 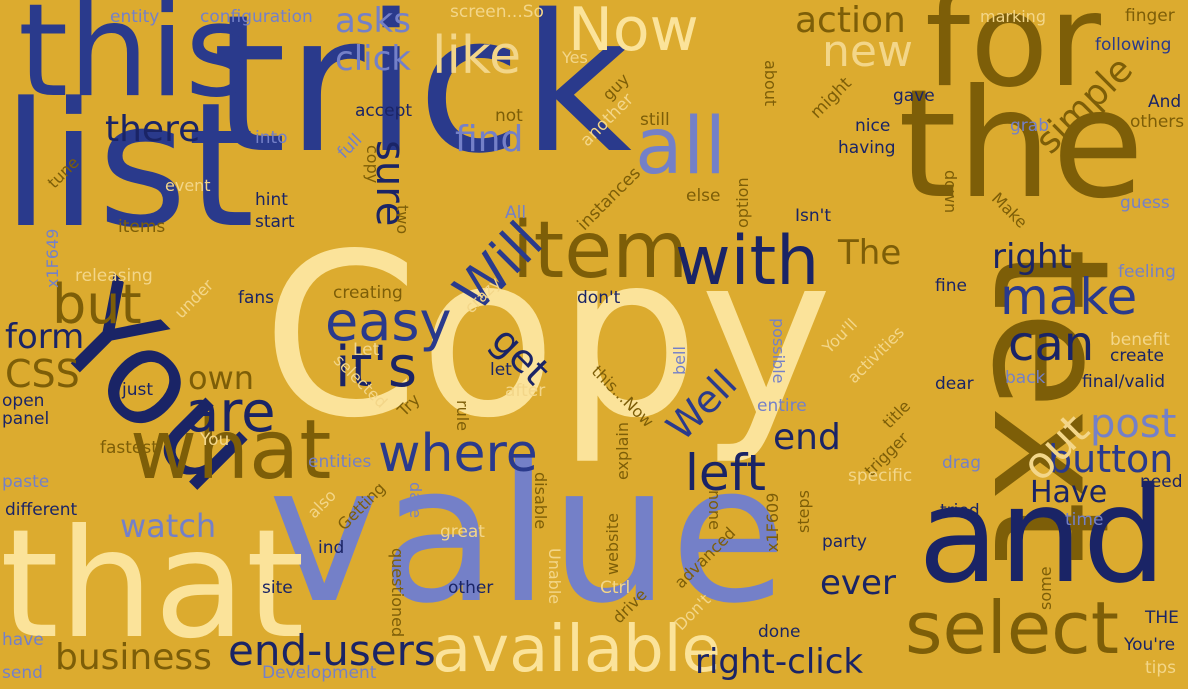 I want to click on word: drag, so click(x=961, y=463).